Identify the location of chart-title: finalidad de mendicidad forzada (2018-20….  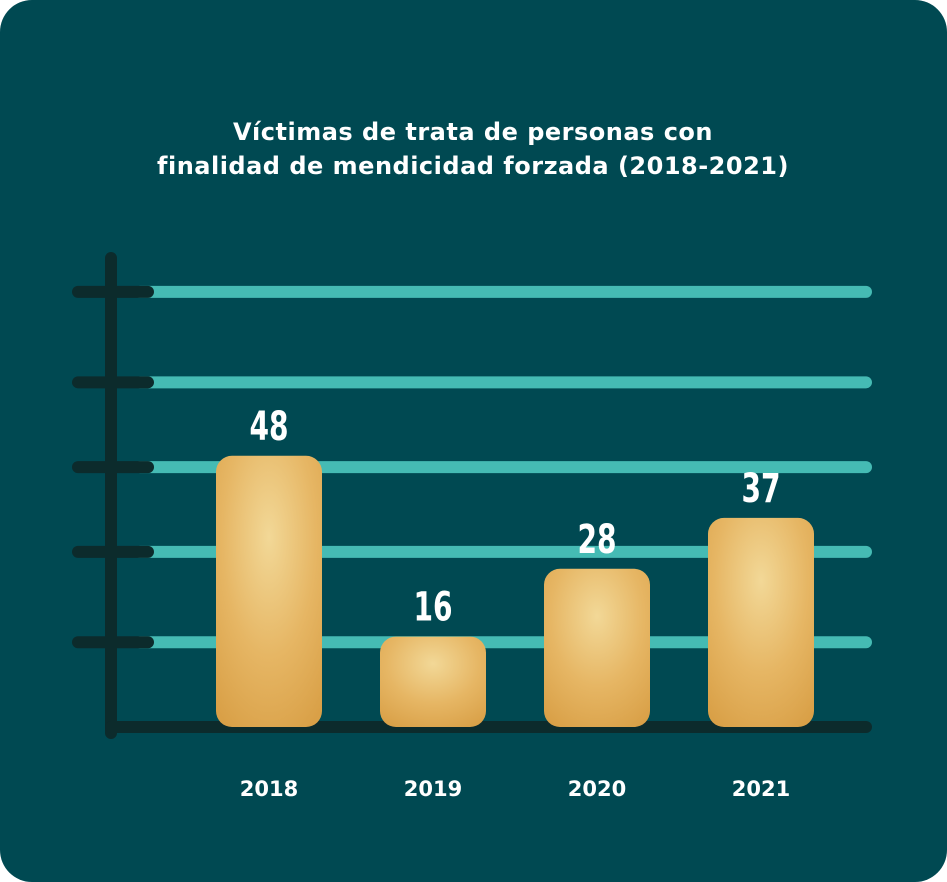
(473, 166).